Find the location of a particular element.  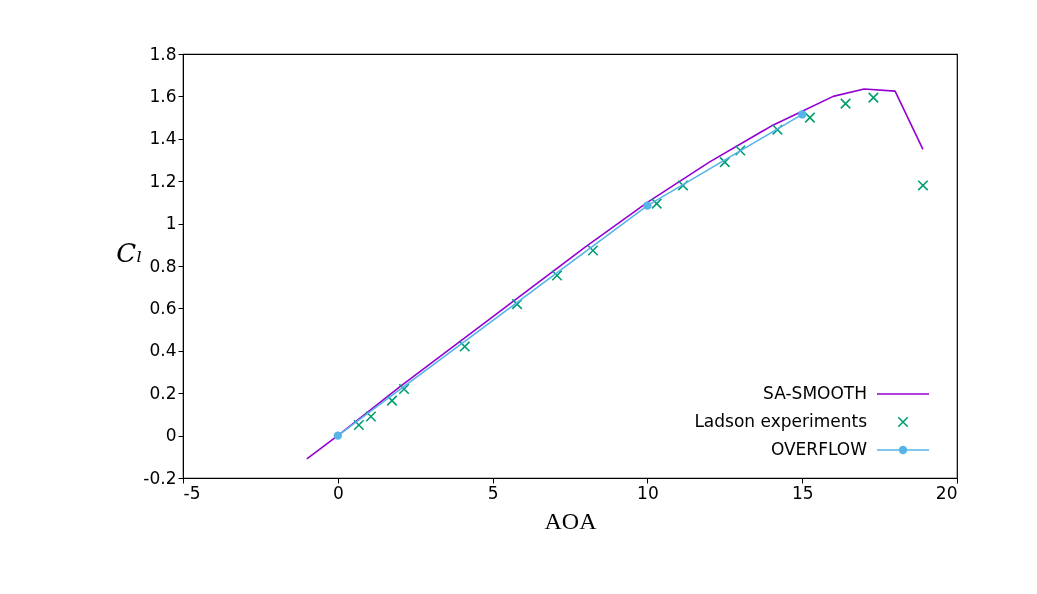

legend-label: Ladson experiments is located at coordinates (781, 421).